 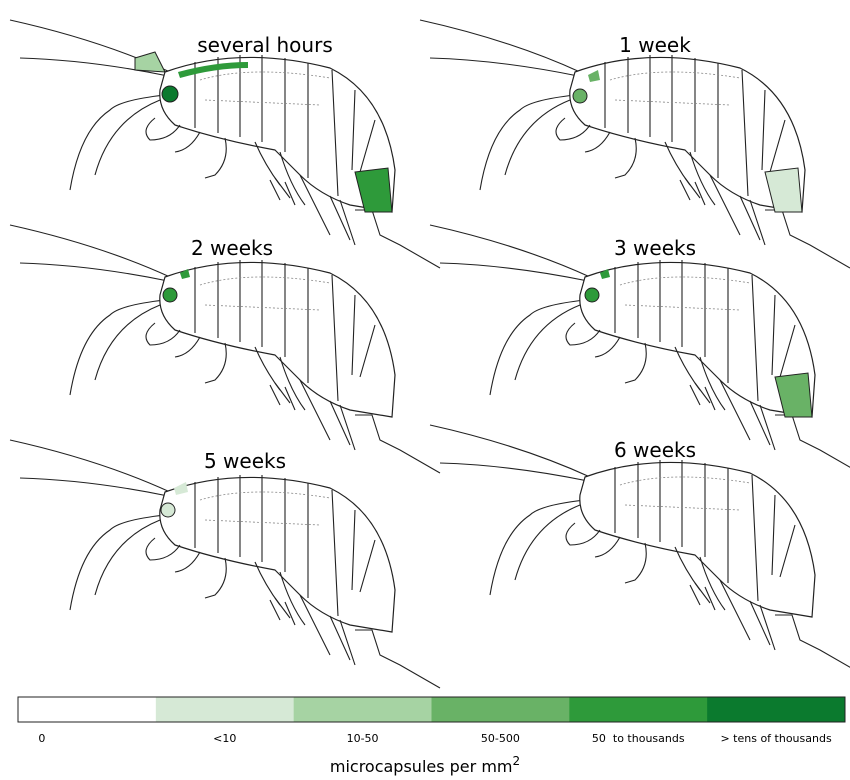 I want to click on legend-title: microcapsules per mm2, so click(x=425, y=765).